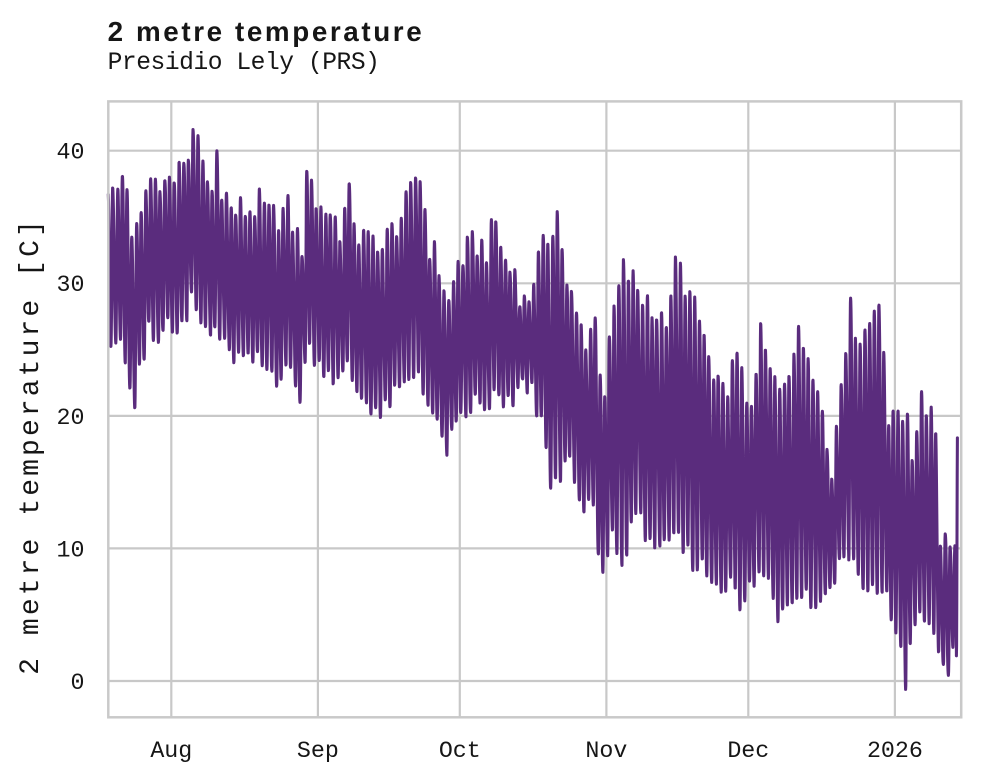  Describe the element at coordinates (606, 751) in the screenshot. I see `svg-text: Nov` at that location.